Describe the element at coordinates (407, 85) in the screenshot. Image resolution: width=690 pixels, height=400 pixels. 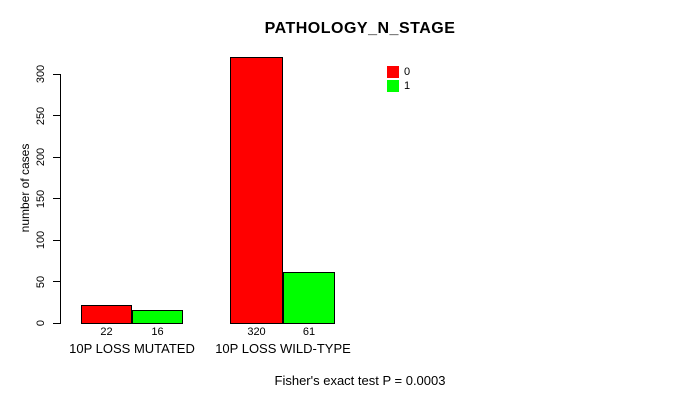
I see `legend-label: 1` at that location.